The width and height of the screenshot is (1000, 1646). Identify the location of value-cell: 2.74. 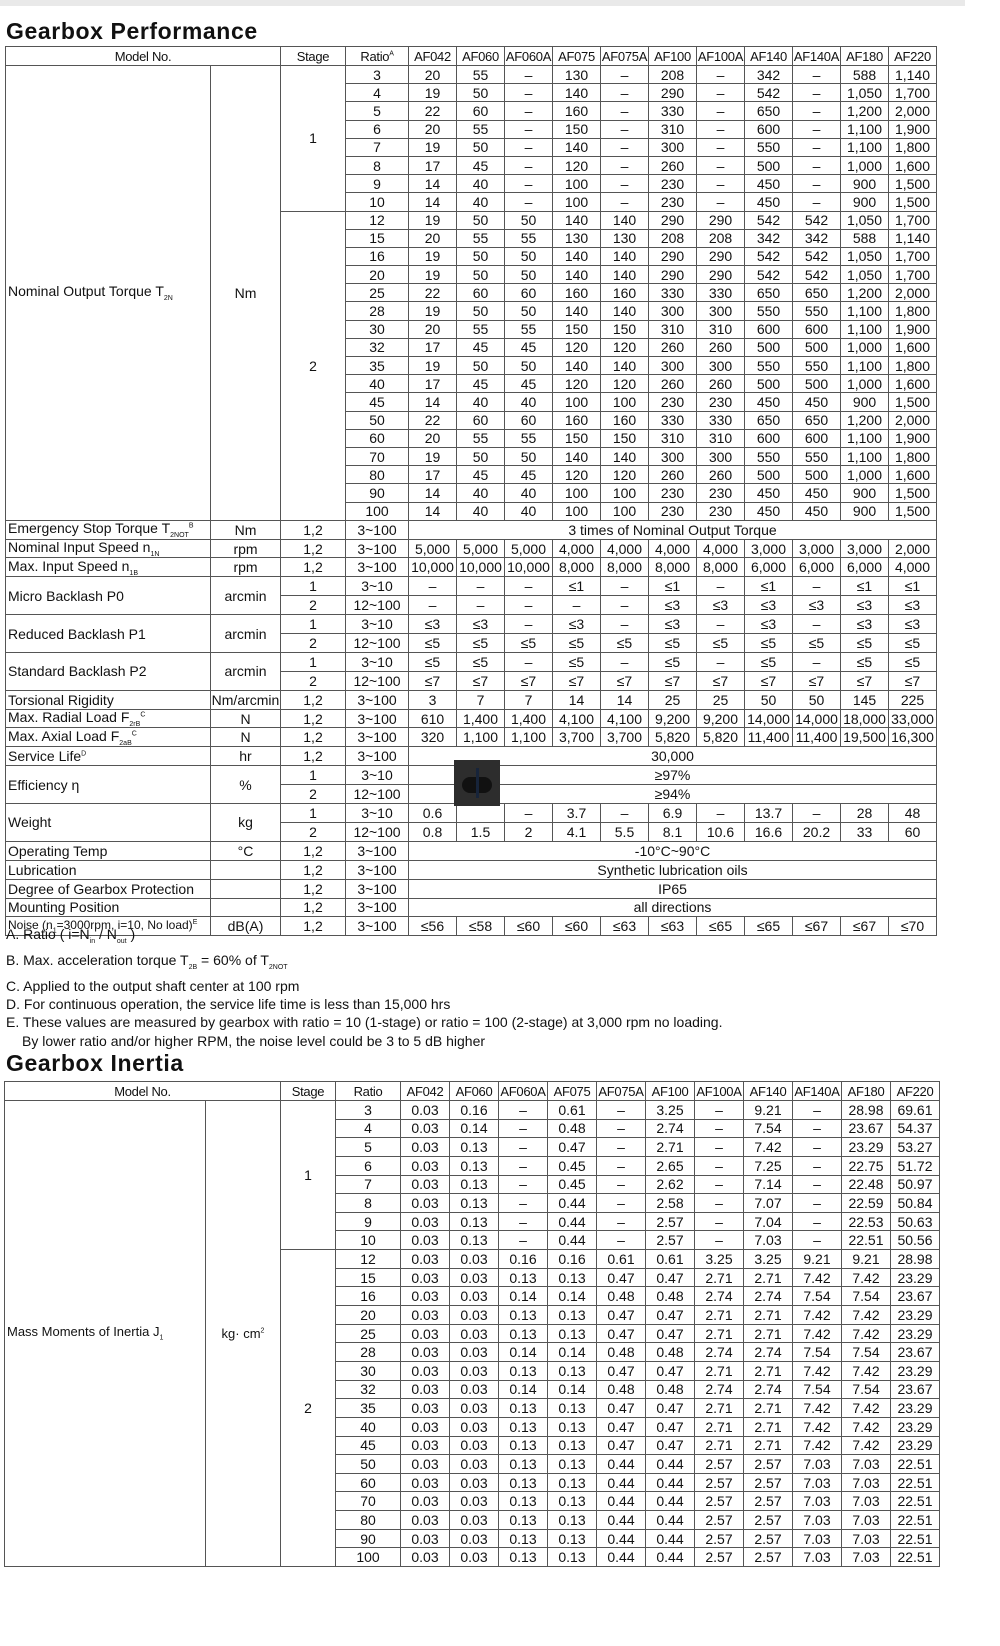
(719, 1296).